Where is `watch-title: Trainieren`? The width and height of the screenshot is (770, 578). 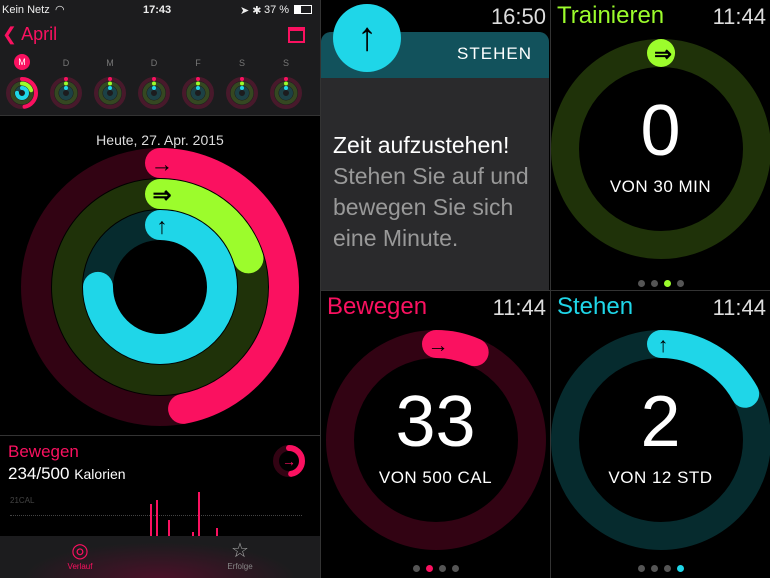
watch-title: Trainieren is located at coordinates (611, 15).